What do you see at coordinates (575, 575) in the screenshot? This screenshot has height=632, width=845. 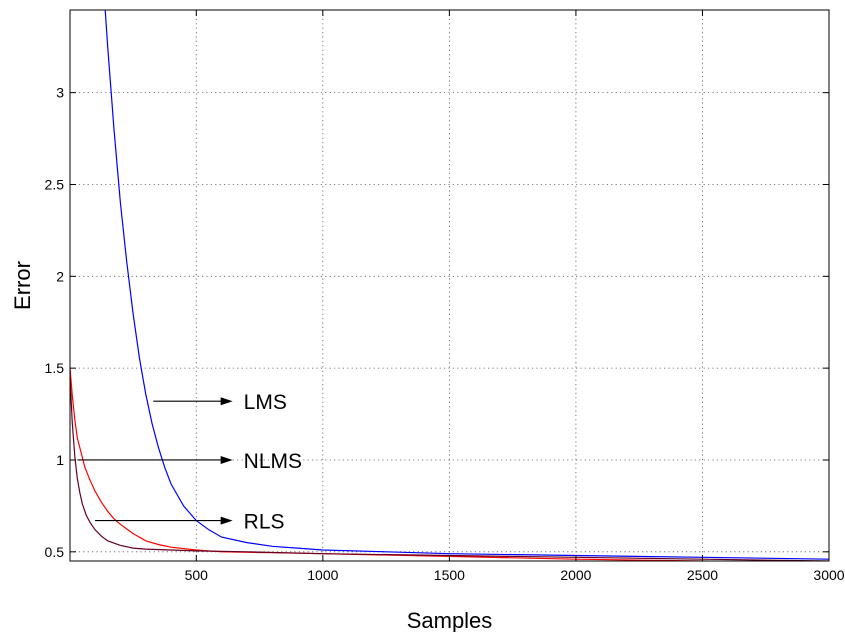 I see `x-tick-label: 2000` at bounding box center [575, 575].